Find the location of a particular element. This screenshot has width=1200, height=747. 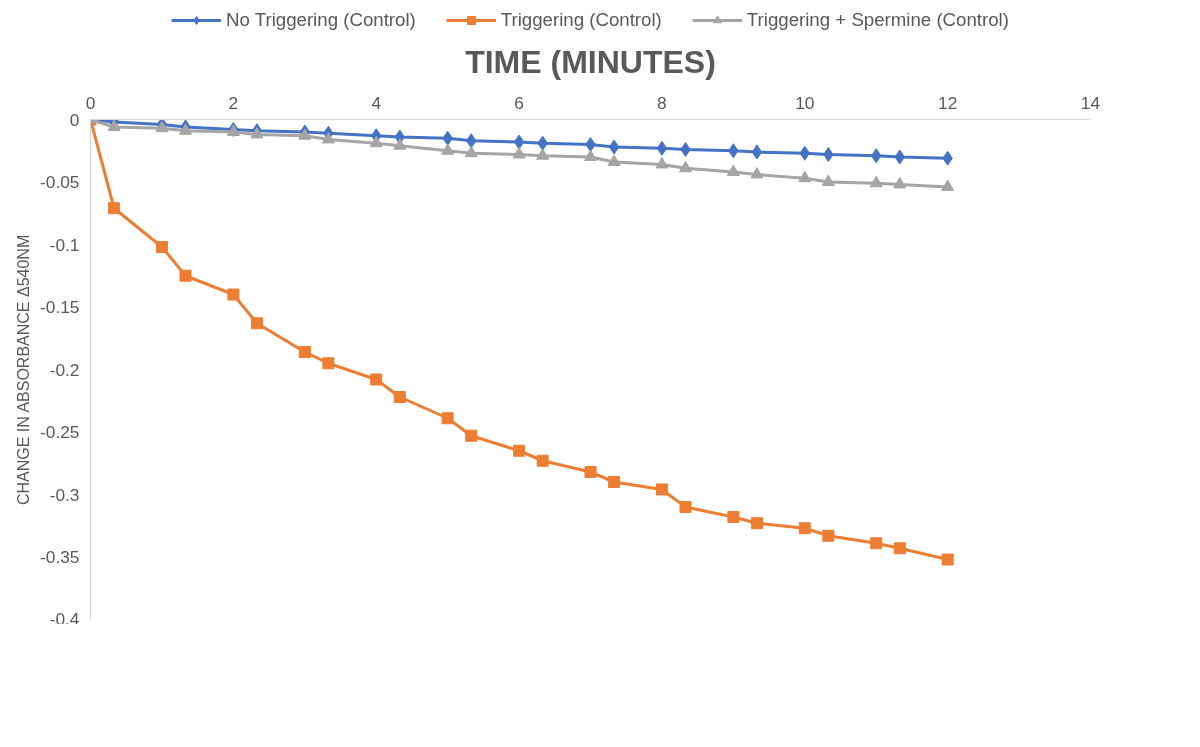

x-tick-label: 10 is located at coordinates (805, 102).